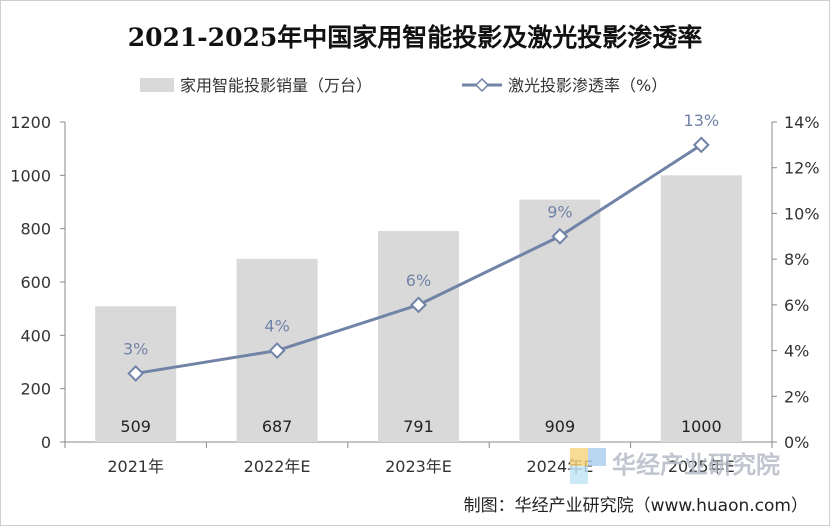  I want to click on bar-value-label: 791, so click(418, 426).